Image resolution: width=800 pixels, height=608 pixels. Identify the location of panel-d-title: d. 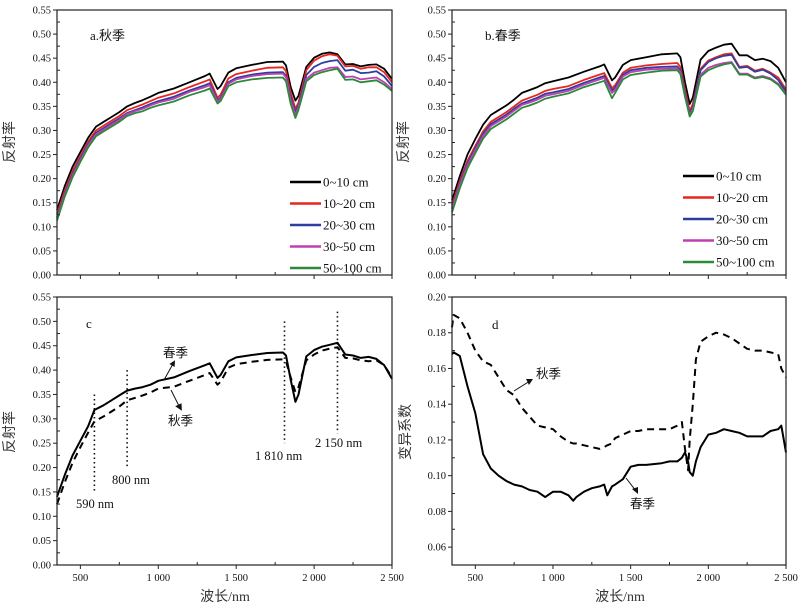
(495, 324).